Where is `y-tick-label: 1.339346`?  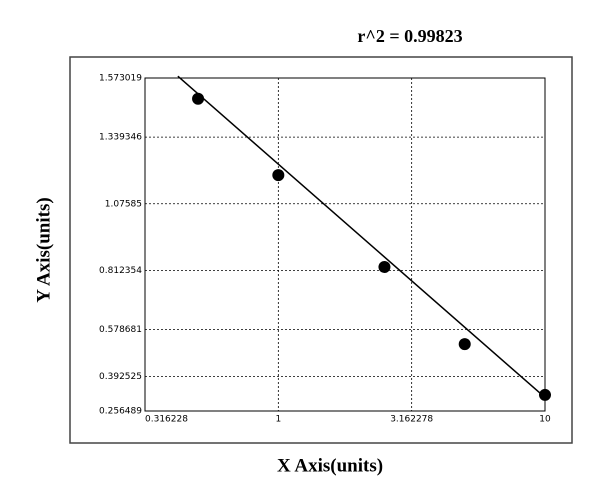 y-tick-label: 1.339346 is located at coordinates (120, 138).